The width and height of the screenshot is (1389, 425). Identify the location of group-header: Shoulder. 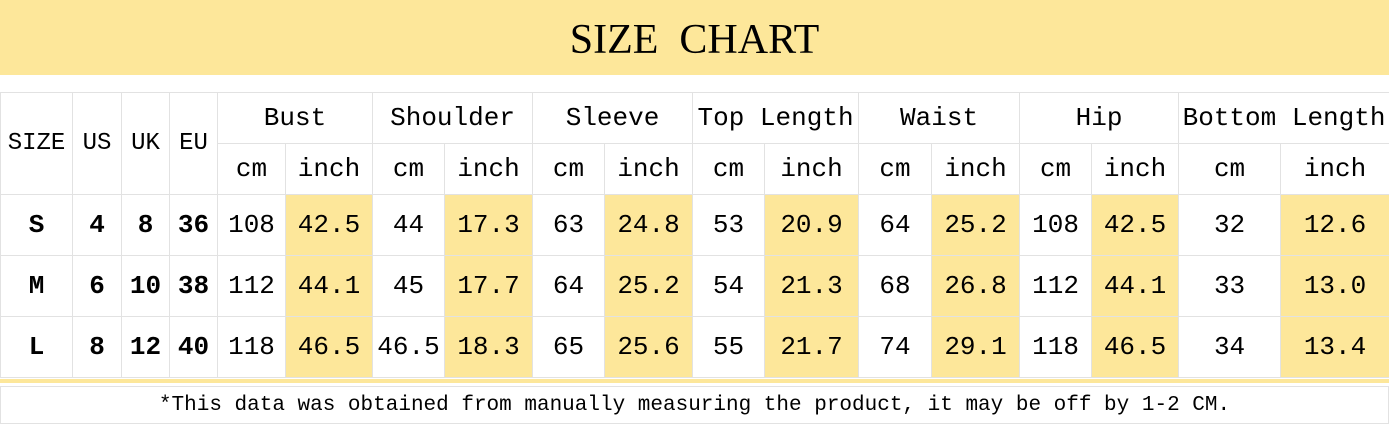
(453, 118).